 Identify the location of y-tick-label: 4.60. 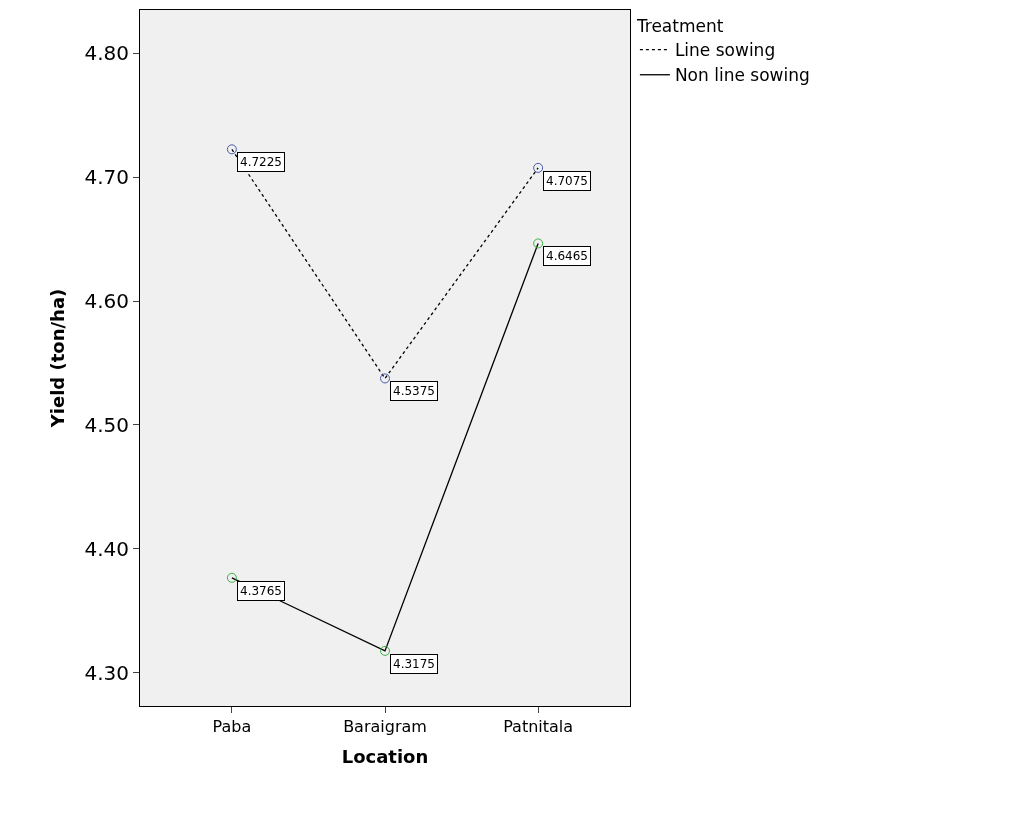
(106, 301).